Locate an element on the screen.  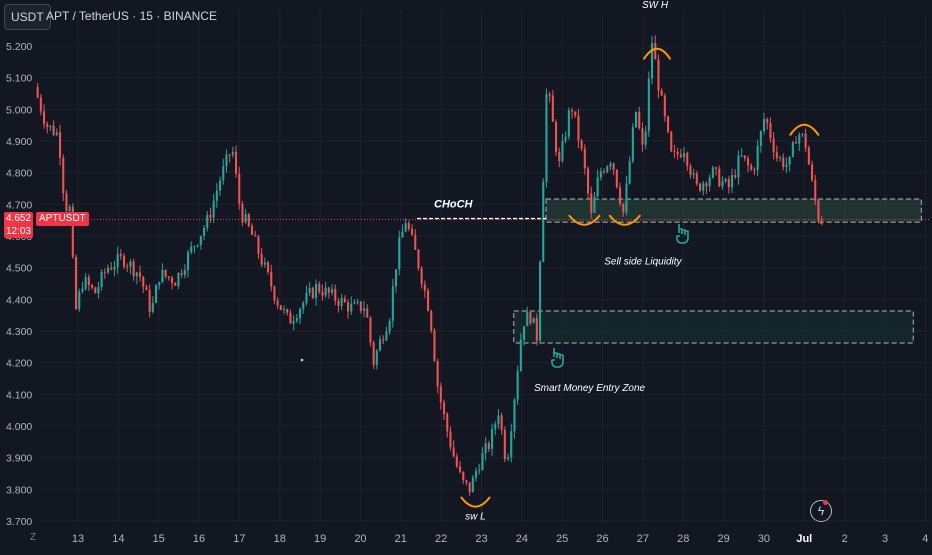
swing-low-label: sw L is located at coordinates (475, 516).